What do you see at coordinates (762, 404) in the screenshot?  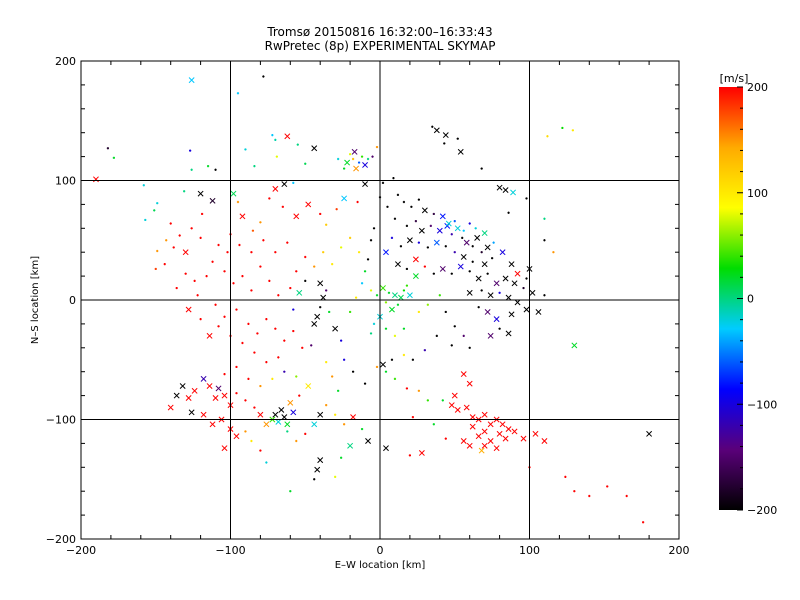 I see `colorbar-tick-label: −100` at bounding box center [762, 404].